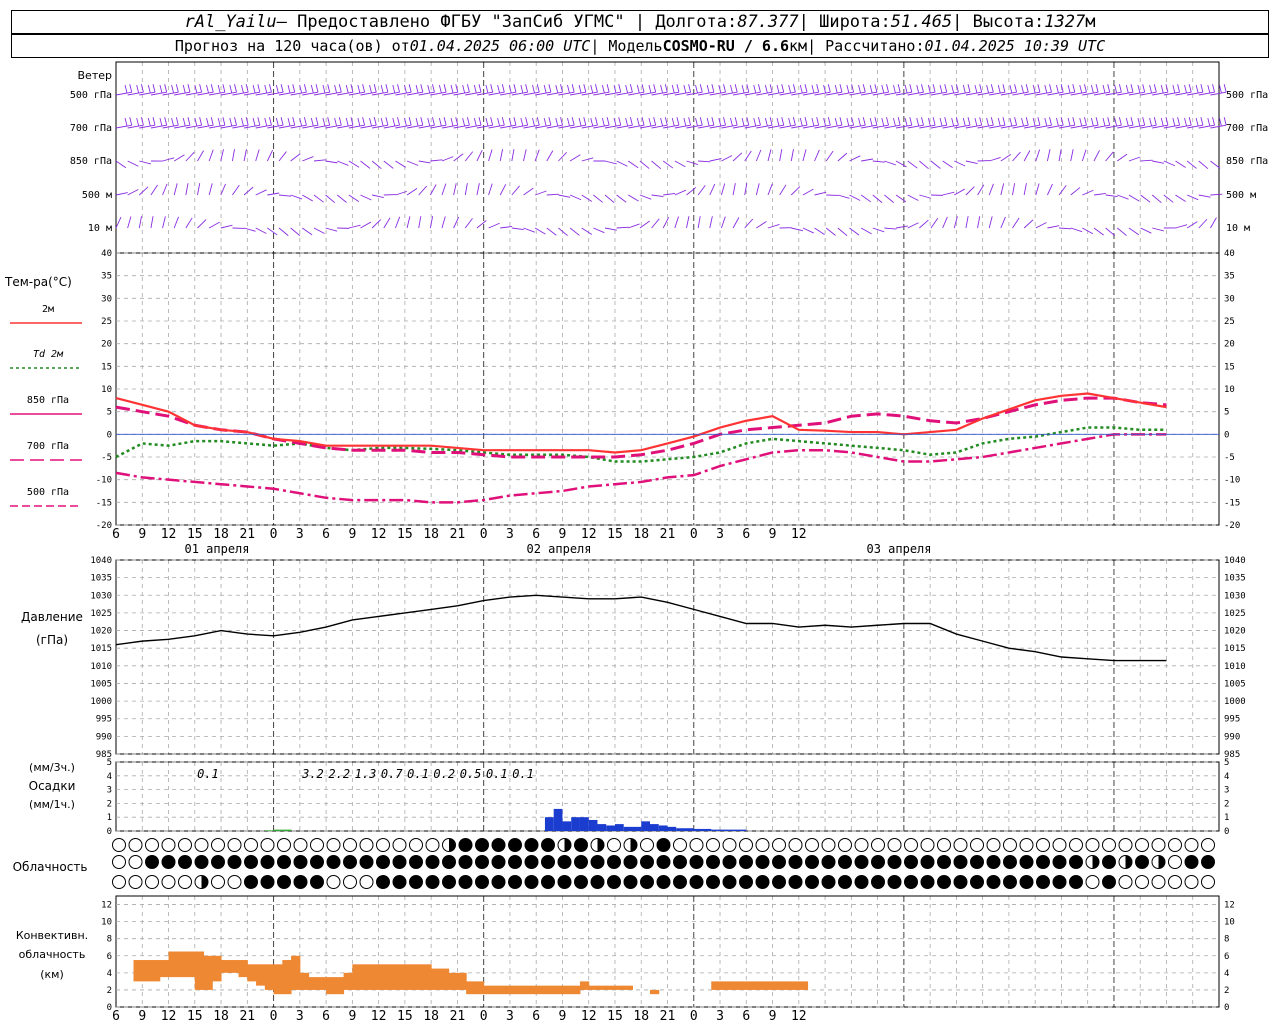  I want to click on wind-level-label-right: 700 гПа, so click(1247, 128).